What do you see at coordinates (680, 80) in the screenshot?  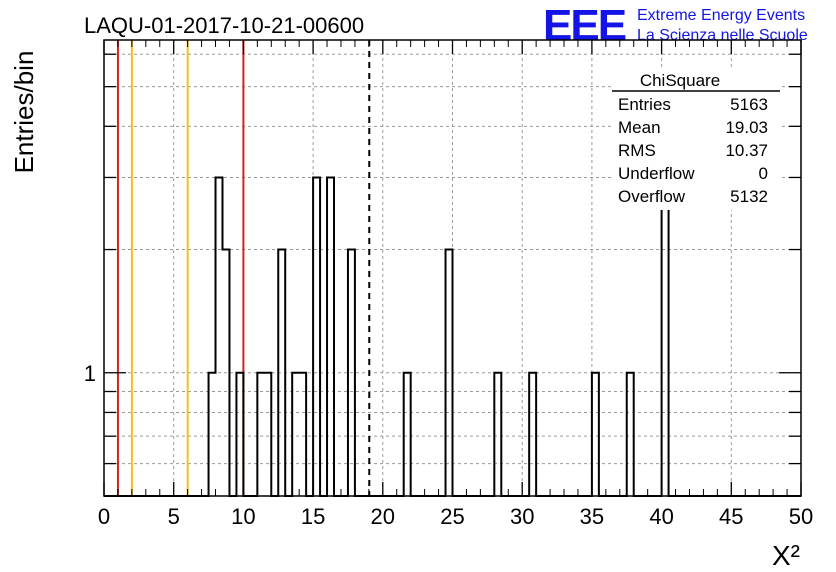 I see `stats-title: ChiSquare` at bounding box center [680, 80].